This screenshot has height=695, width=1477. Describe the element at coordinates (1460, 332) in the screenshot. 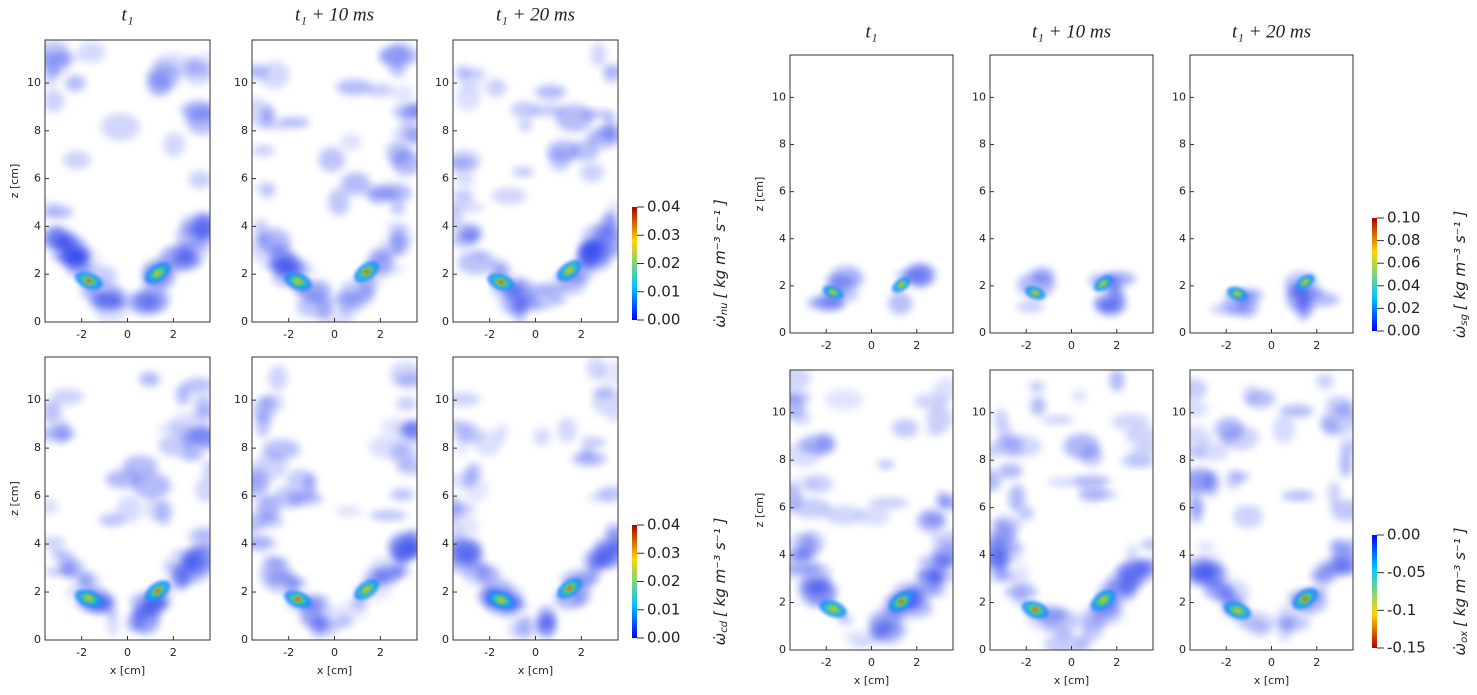

I see `colorbar-symbol: ω̇` at that location.